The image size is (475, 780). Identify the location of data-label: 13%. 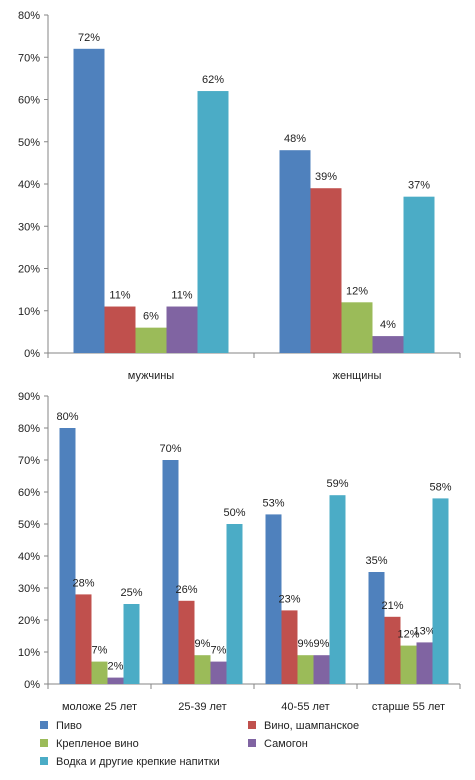
(424, 631).